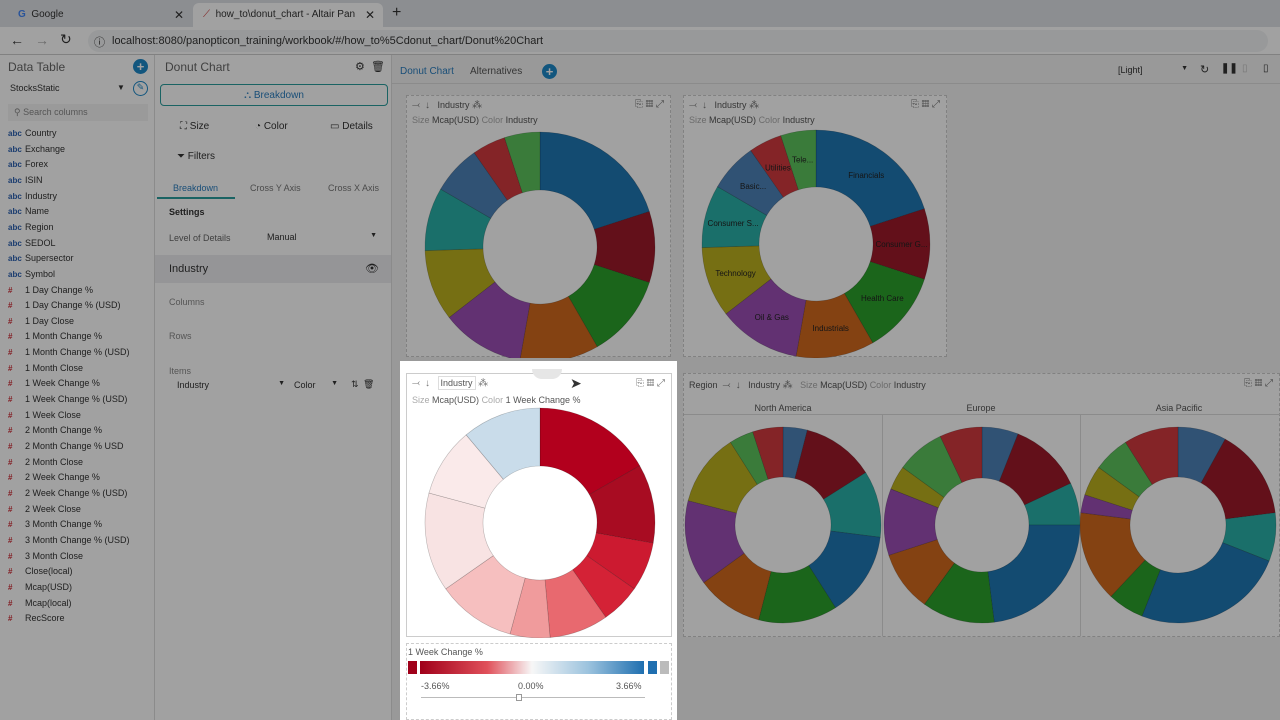 This screenshot has width=1280, height=720. What do you see at coordinates (1229, 68) in the screenshot?
I see `pause-icon: ❚❚` at bounding box center [1229, 68].